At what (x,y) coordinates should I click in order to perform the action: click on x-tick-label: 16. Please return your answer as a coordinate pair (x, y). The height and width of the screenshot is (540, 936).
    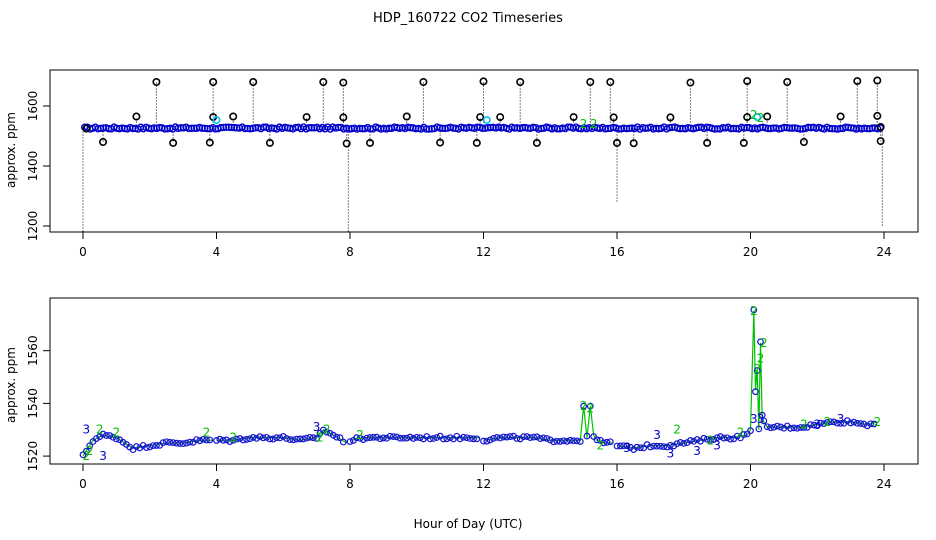
    Looking at the image, I should click on (616, 484).